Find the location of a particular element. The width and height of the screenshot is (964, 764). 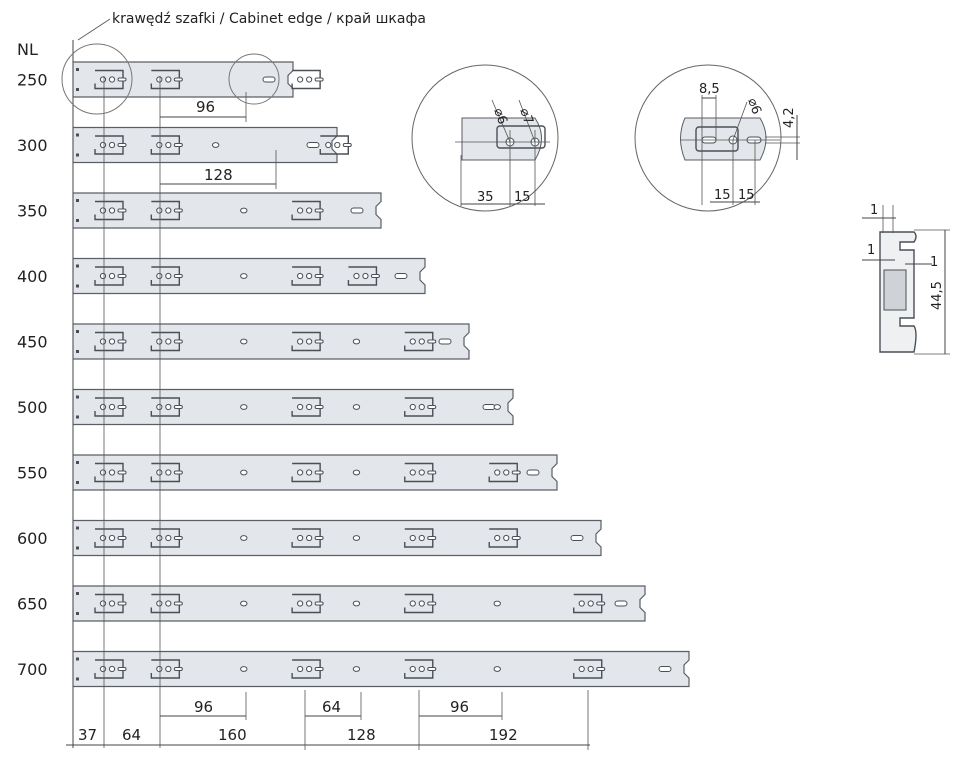

svg-text: 128 is located at coordinates (218, 175).